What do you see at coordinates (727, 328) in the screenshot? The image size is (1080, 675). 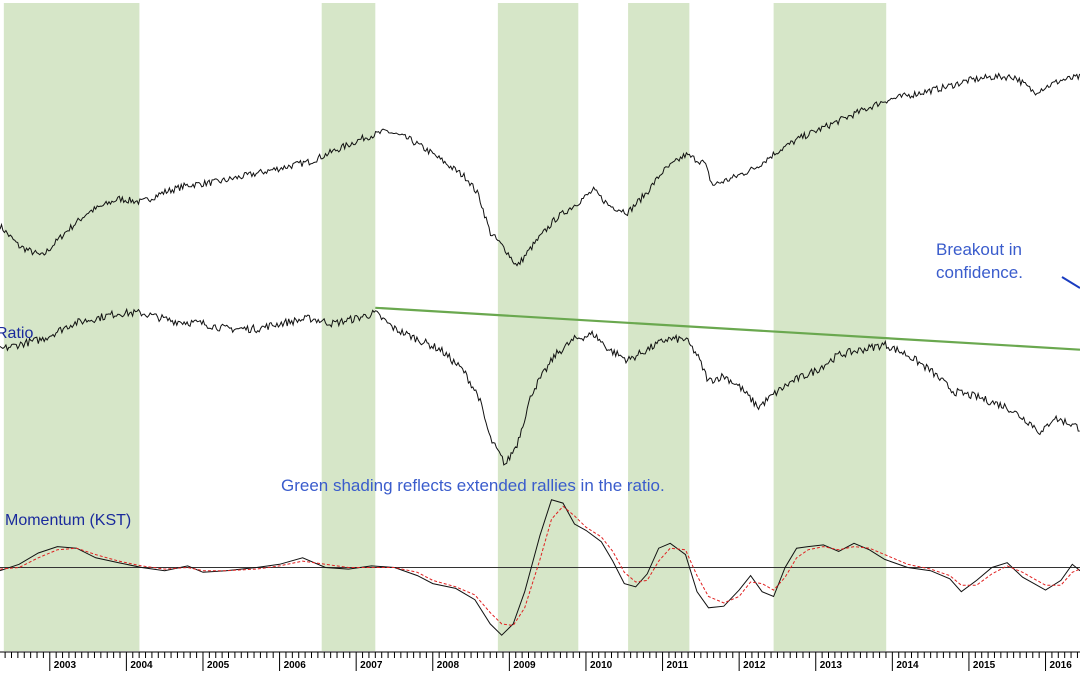 I see `ratio-series-2-line` at bounding box center [727, 328].